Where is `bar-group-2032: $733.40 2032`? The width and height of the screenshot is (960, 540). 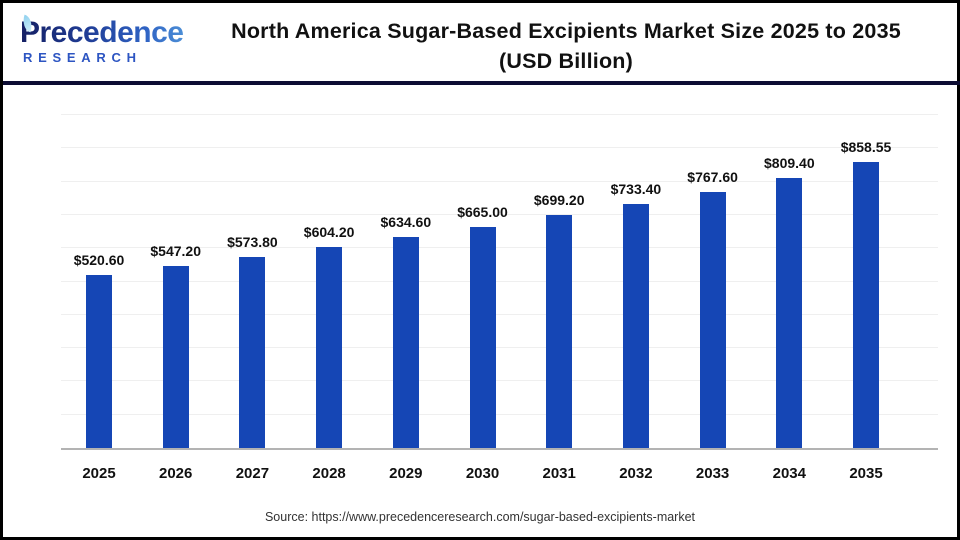
bar-group-2032: $733.40 2032 is located at coordinates (636, 298).